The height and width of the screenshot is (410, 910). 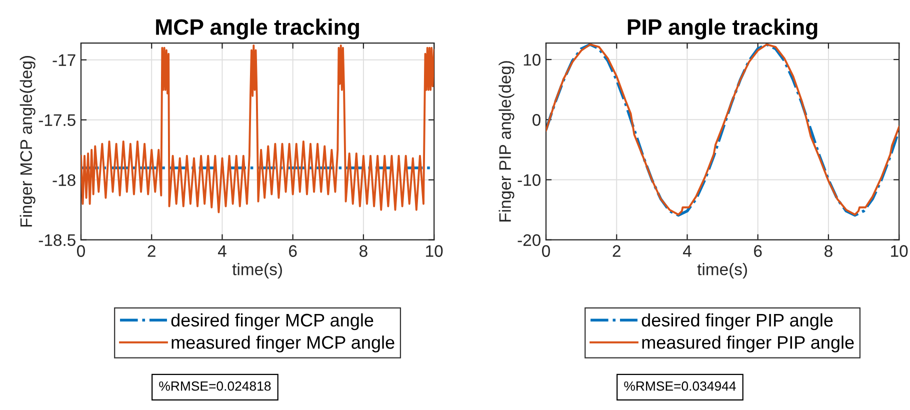 I want to click on y-tick-label: -18, so click(x=64, y=180).